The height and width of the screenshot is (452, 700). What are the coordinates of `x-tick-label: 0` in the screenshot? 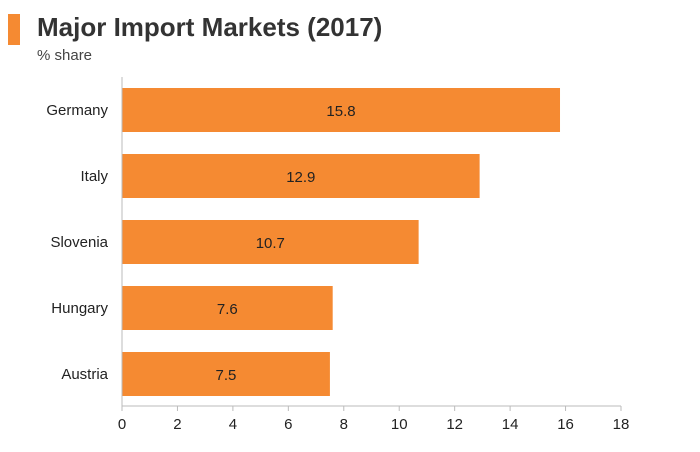 It's located at (122, 424).